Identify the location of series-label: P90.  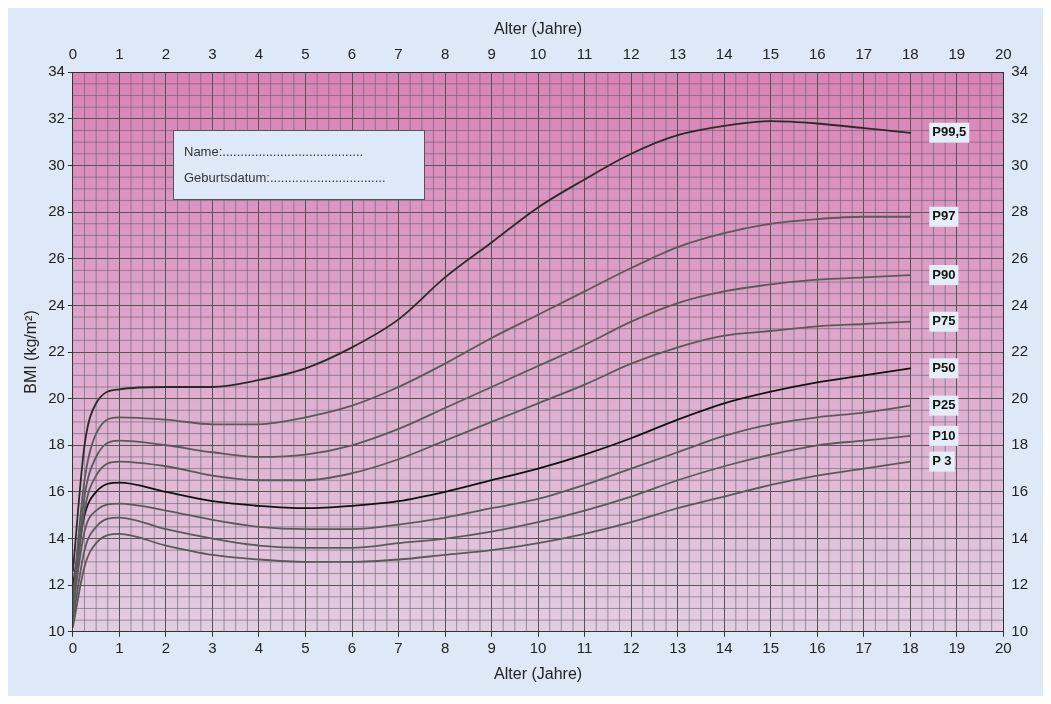
(944, 274).